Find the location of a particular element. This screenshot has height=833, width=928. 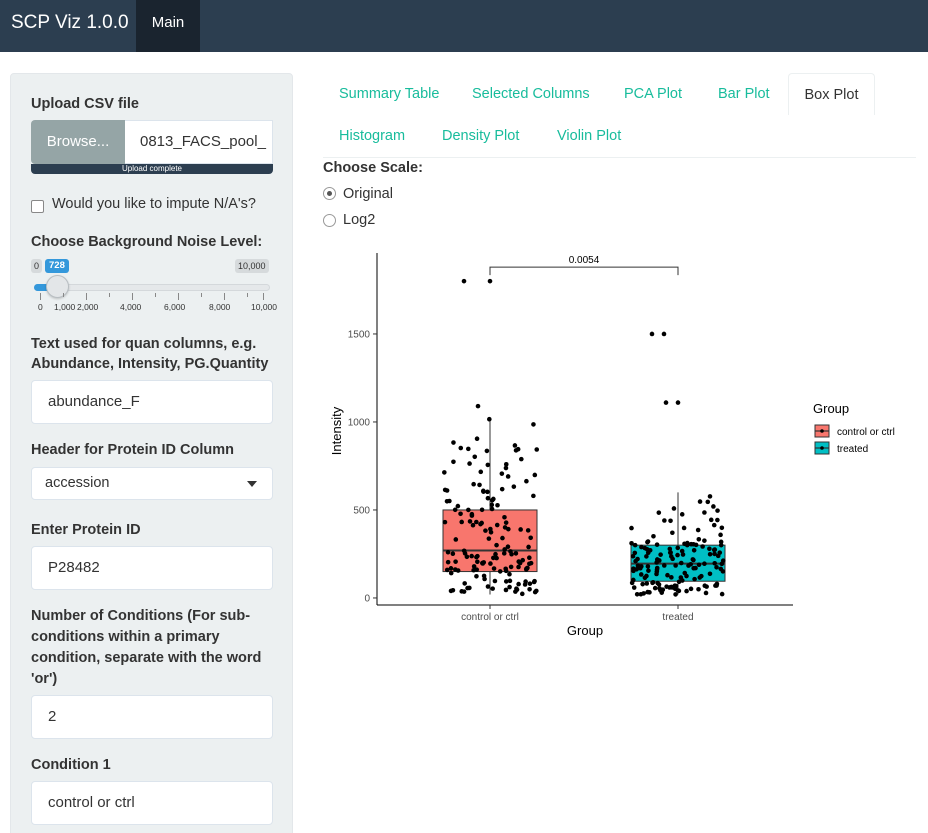

app-title: SCP Viz 1.0.0 is located at coordinates (70, 22).